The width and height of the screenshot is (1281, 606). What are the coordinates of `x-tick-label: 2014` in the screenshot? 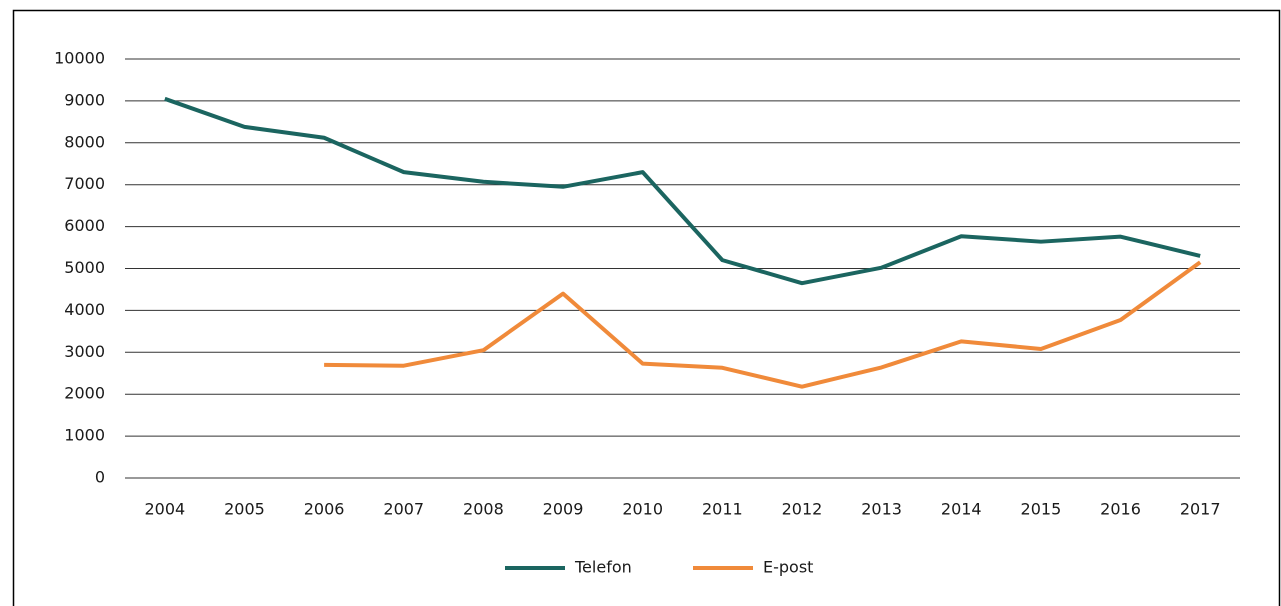 It's located at (961, 509).